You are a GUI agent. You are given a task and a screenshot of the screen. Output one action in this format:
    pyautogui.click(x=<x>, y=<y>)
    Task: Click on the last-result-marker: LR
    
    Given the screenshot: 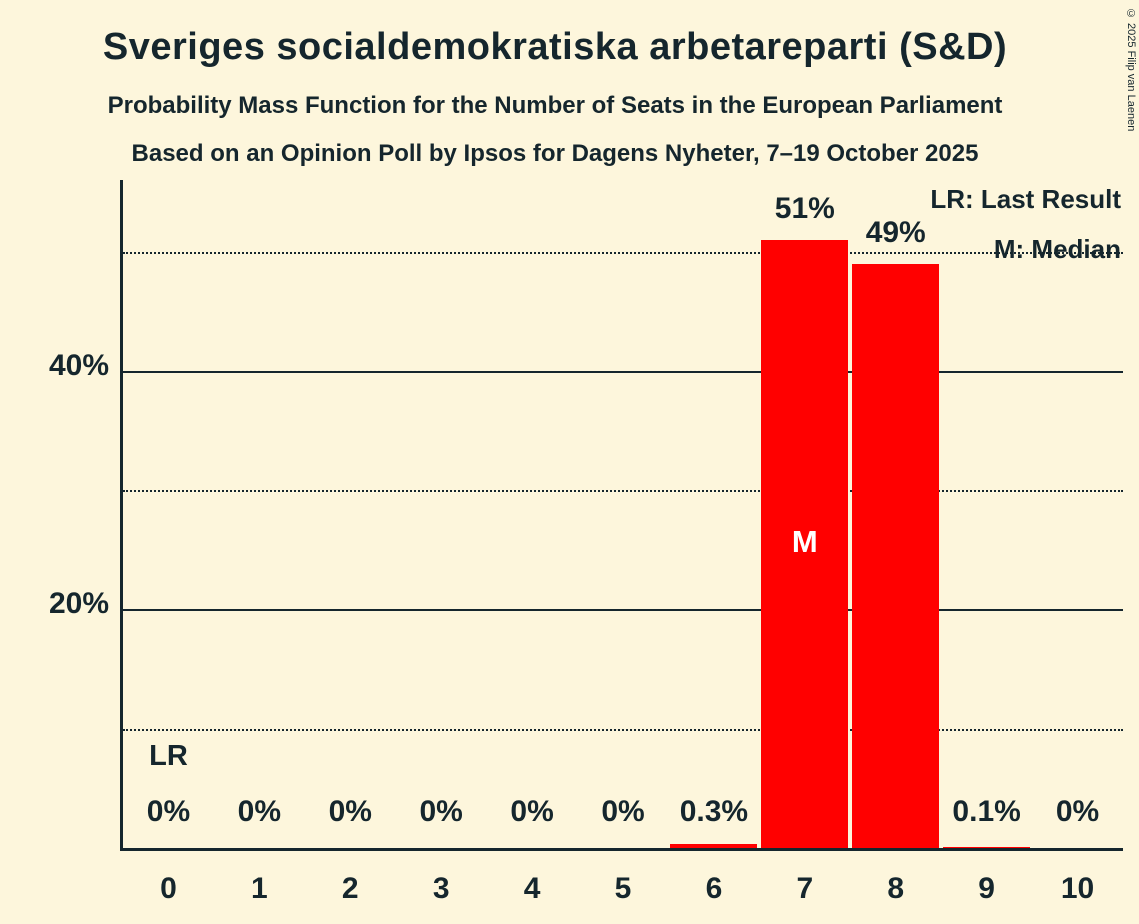 What is the action you would take?
    pyautogui.click(x=168, y=756)
    